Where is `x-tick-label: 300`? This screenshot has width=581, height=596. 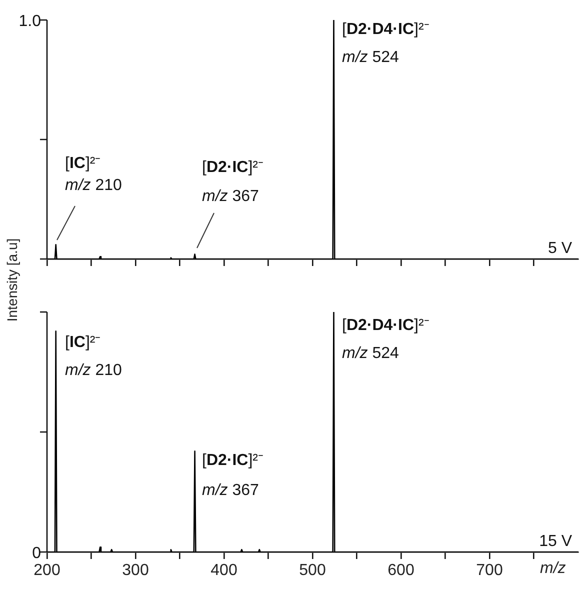 x-tick-label: 300 is located at coordinates (135, 571).